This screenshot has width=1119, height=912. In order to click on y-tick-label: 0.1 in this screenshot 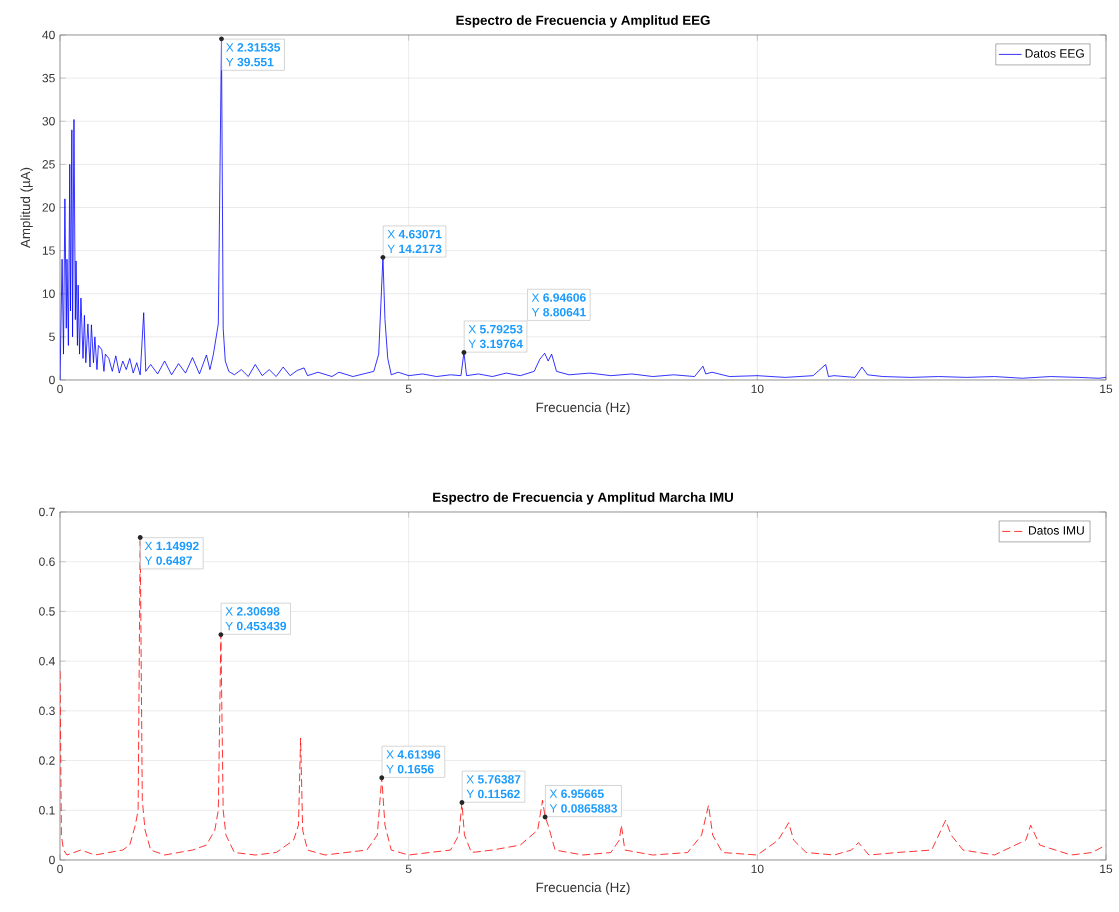, I will do `click(47, 810)`.